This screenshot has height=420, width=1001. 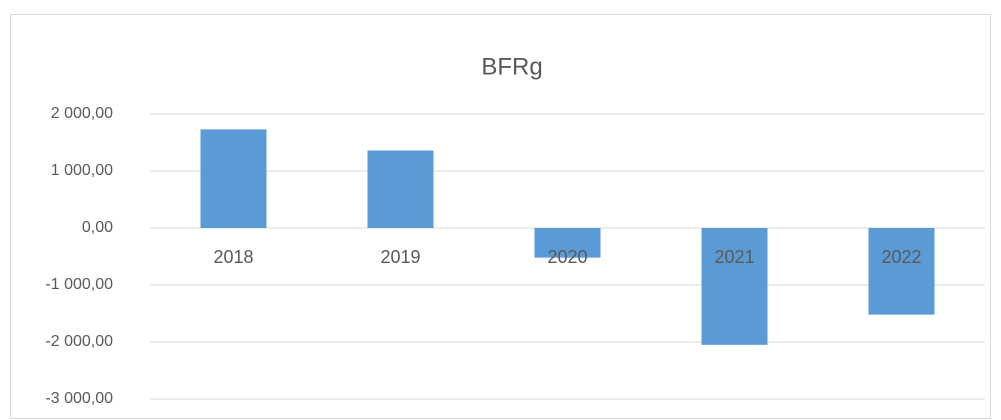 I want to click on y-tick-label: 0,00, so click(x=97, y=227).